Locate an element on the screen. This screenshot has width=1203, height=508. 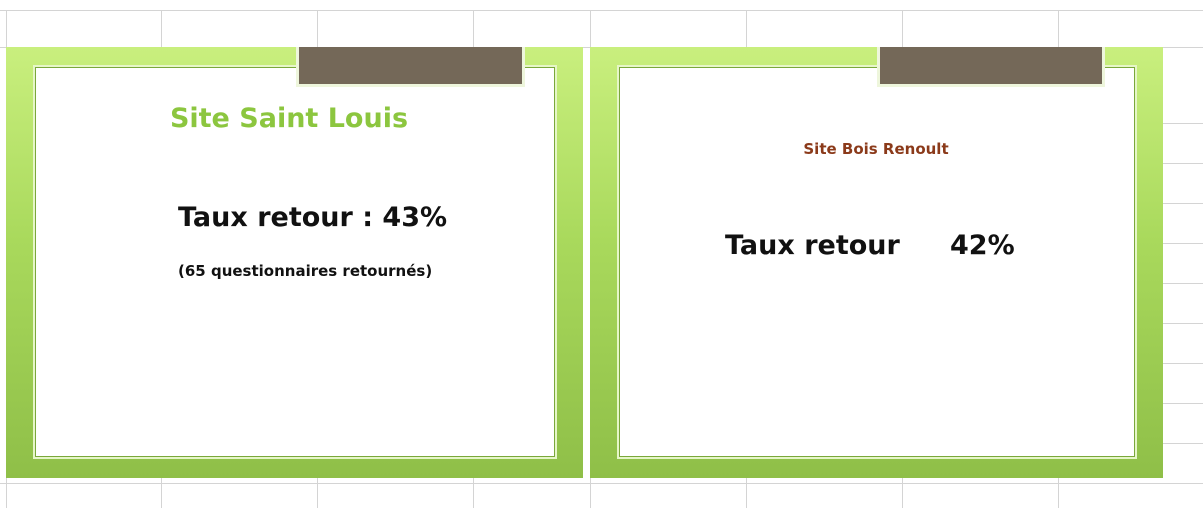
rate-label: Taux retour is located at coordinates (812, 245).